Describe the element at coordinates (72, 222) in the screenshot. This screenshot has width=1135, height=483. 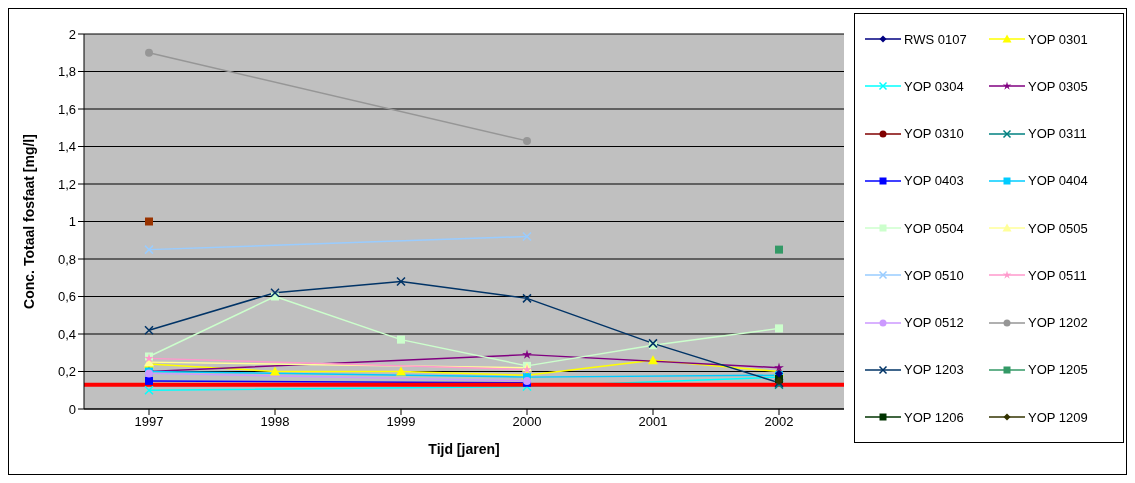
I see `y-tick-label: 1` at that location.